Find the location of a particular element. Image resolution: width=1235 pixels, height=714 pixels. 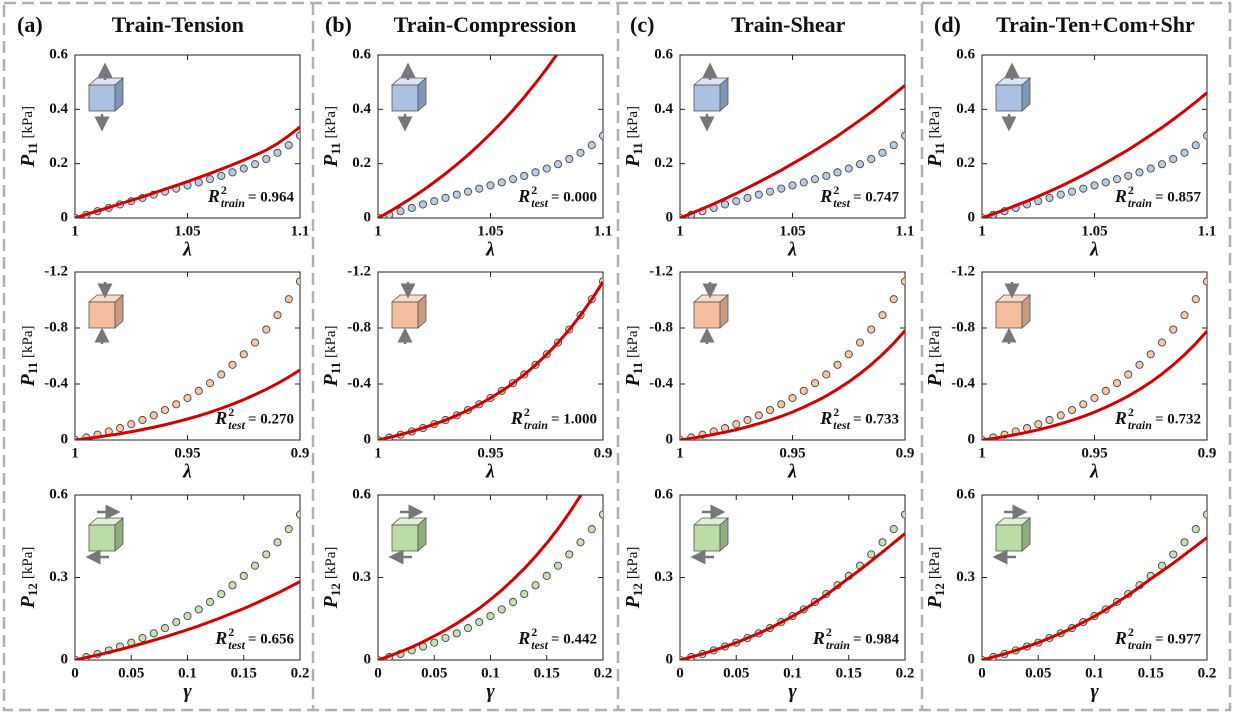

panel-title: Train-Ten+Com+Shr is located at coordinates (1095, 24).